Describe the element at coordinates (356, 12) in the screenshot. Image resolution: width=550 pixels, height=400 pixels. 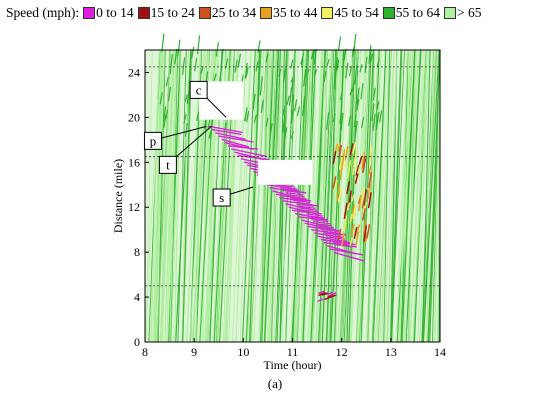
I see `legend-label: 45 to 54` at that location.